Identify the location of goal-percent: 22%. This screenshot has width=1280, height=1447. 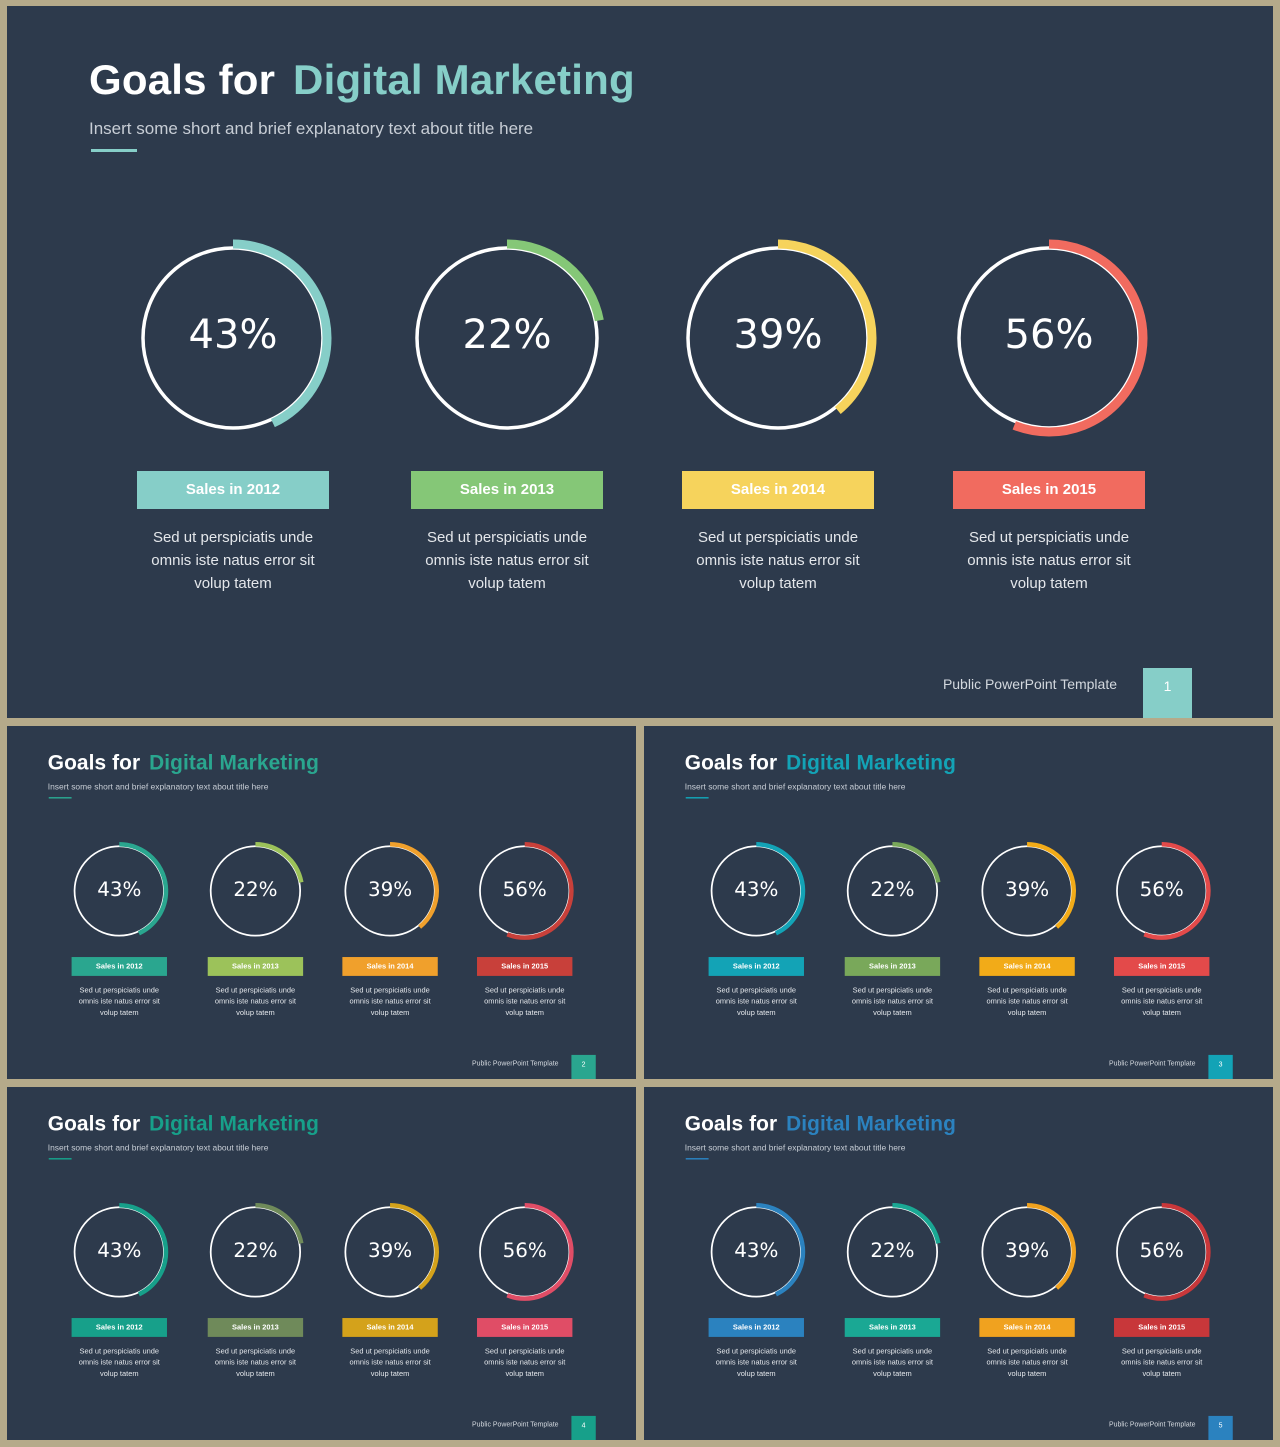
(892, 1250).